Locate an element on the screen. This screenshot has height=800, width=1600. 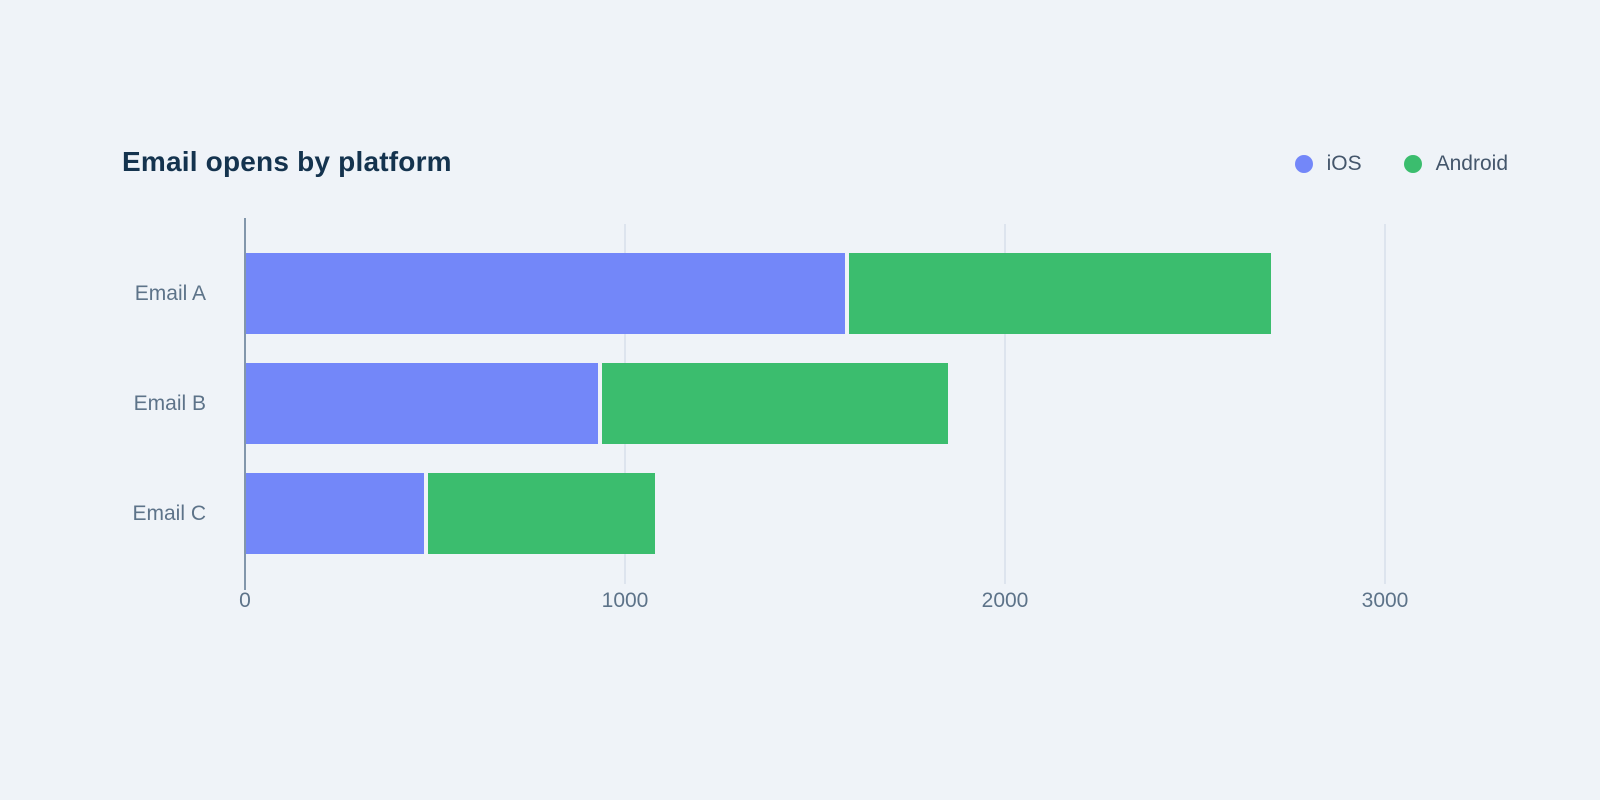
x-tick-label-3000: 3000 is located at coordinates (1385, 600).